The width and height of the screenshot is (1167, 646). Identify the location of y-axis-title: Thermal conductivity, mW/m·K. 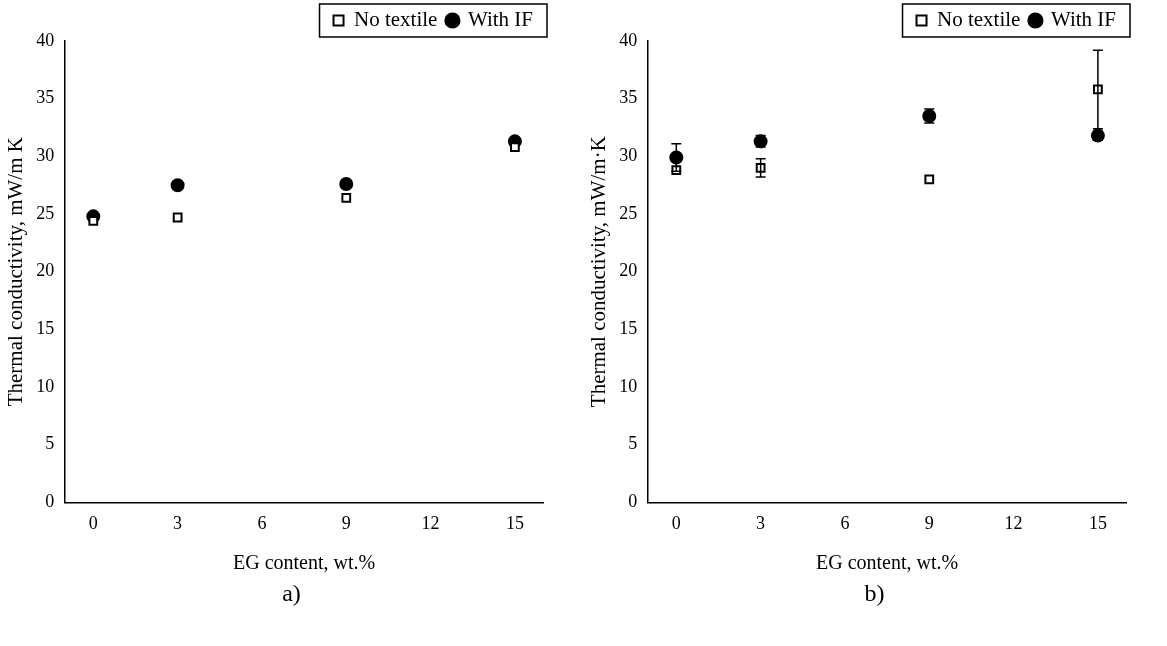
(598, 272).